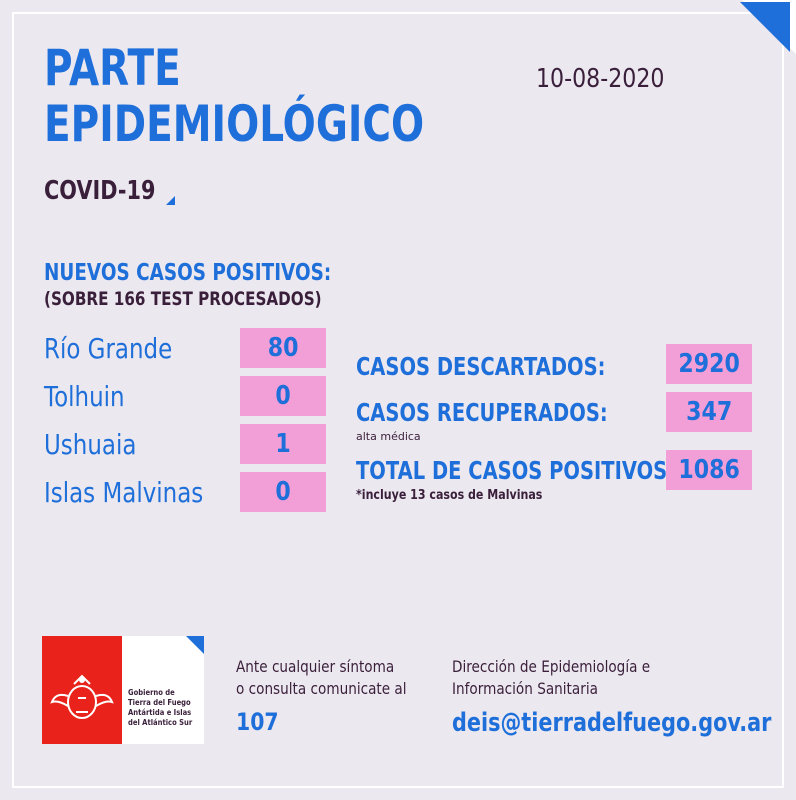 The height and width of the screenshot is (800, 796). What do you see at coordinates (315, 666) in the screenshot?
I see `contact-line-1: Ante cualquier síntoma` at bounding box center [315, 666].